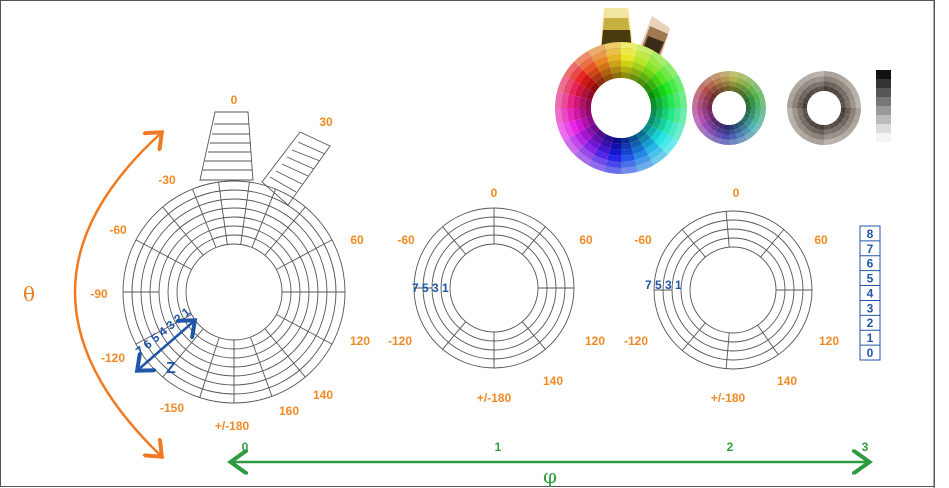  Describe the element at coordinates (494, 398) in the screenshot. I see `mid-angle-180: +/-180` at that location.